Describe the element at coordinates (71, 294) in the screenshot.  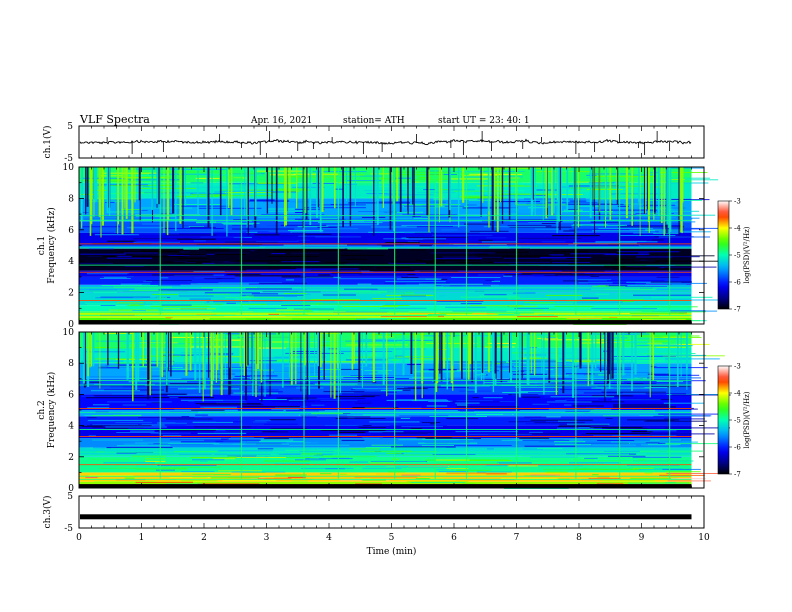
I see `ch1-spectrogram-ytick-label: 2` at that location.